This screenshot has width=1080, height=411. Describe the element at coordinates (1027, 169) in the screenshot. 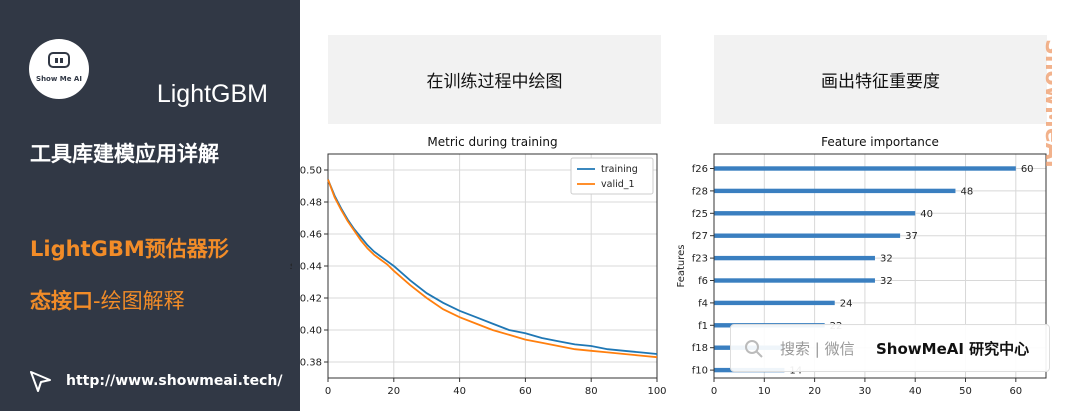

I see `data-label: 60` at that location.